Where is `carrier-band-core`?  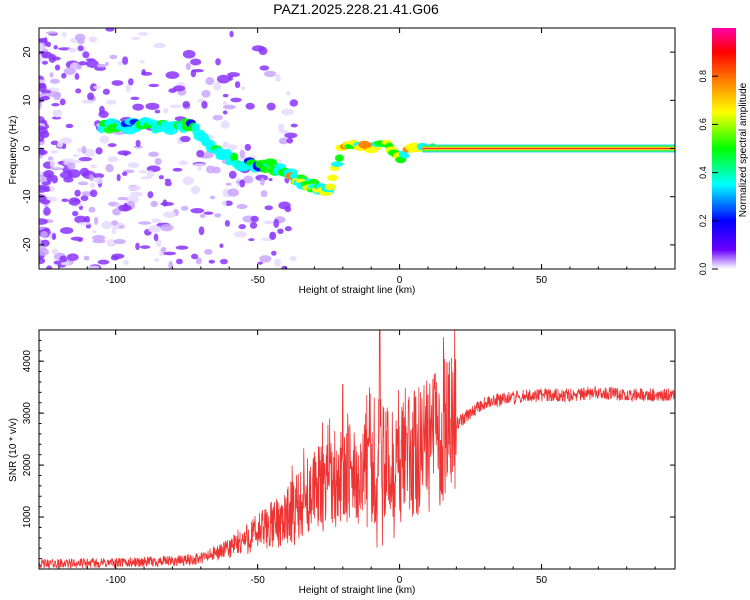 carrier-band-core is located at coordinates (548, 148).